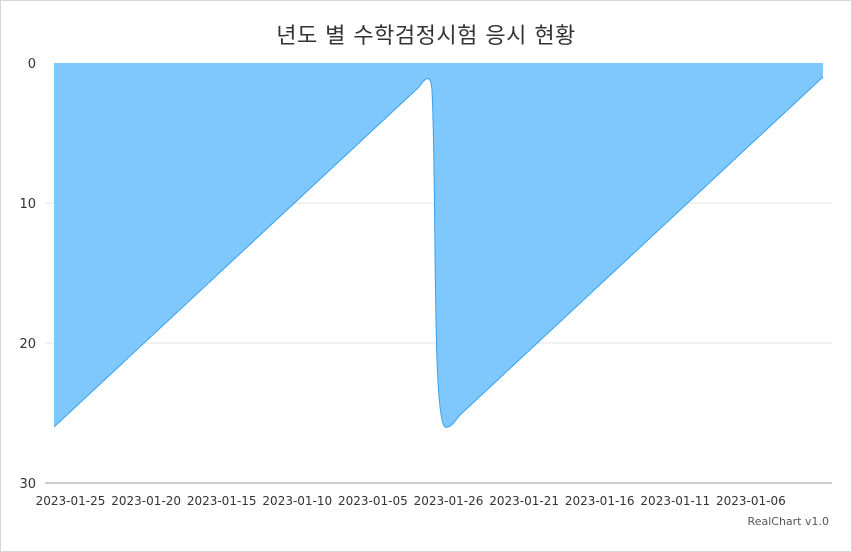  Describe the element at coordinates (373, 501) in the screenshot. I see `x-tick-label: 2023-01-05` at that location.